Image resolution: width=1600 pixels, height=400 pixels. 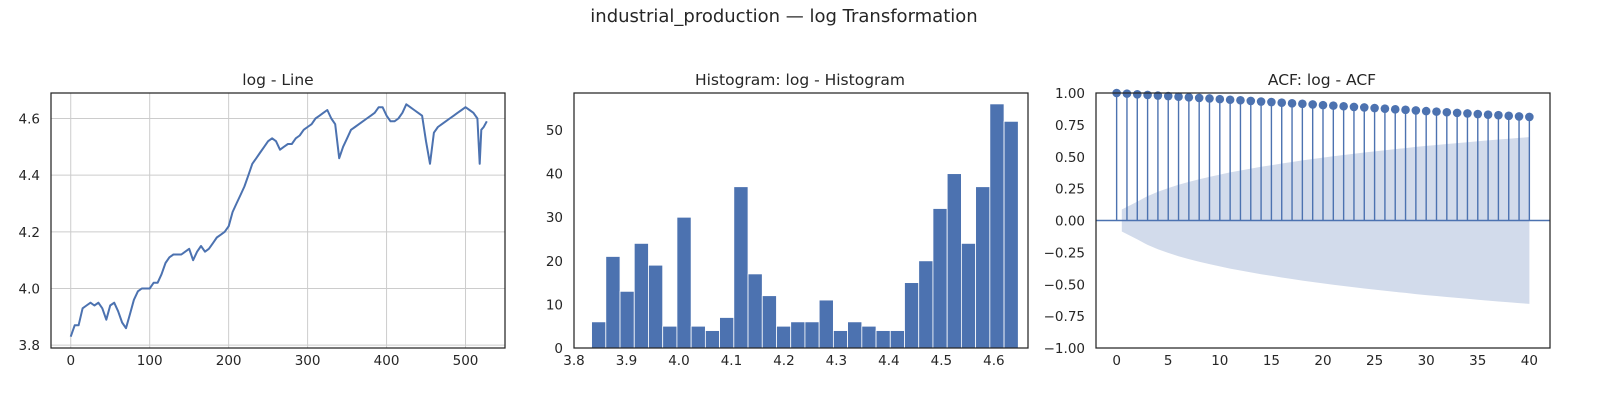 I want to click on y-tick-label: 20, so click(x=554, y=262).